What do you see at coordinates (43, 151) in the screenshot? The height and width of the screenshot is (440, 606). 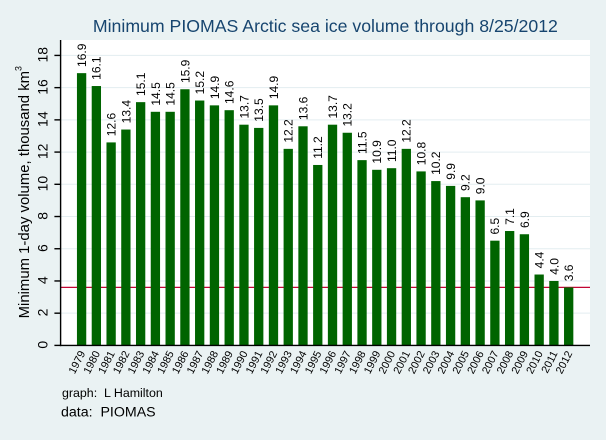 I see `svg-text: 12` at bounding box center [43, 151].